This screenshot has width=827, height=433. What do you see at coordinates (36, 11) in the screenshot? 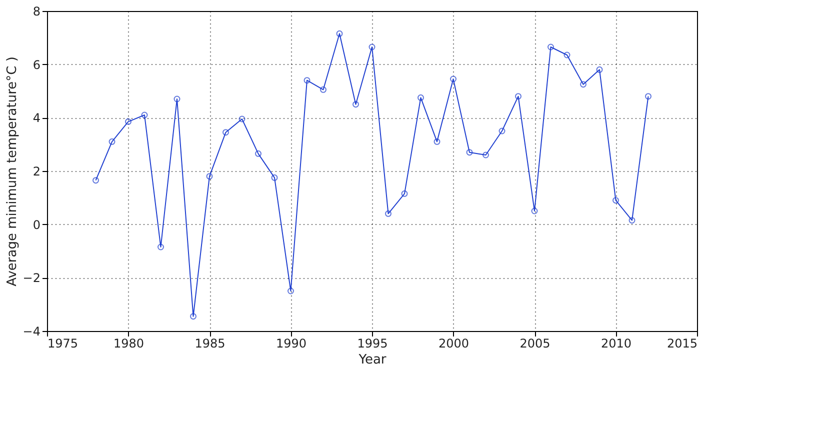
I see `y-tick-label: 8` at bounding box center [36, 11].